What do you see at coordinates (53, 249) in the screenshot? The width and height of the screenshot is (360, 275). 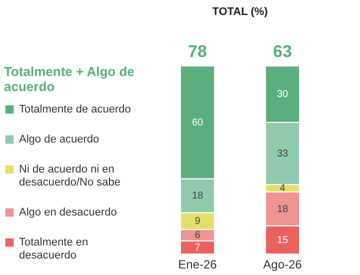 I see `legend-label: Totalmente en desacuerdo` at bounding box center [53, 249].